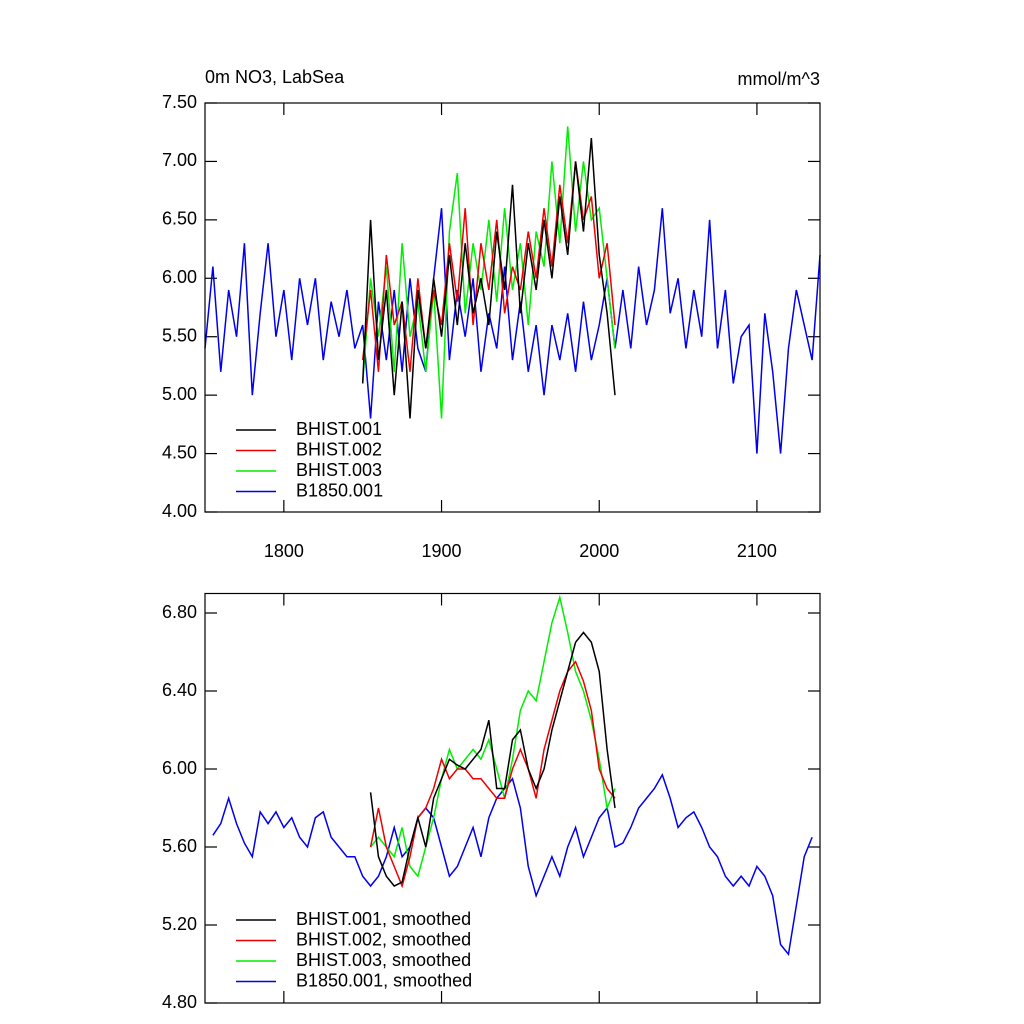 Image resolution: width=1024 pixels, height=1024 pixels. I want to click on legend-label: BHIST.001, smoothed, so click(383, 919).